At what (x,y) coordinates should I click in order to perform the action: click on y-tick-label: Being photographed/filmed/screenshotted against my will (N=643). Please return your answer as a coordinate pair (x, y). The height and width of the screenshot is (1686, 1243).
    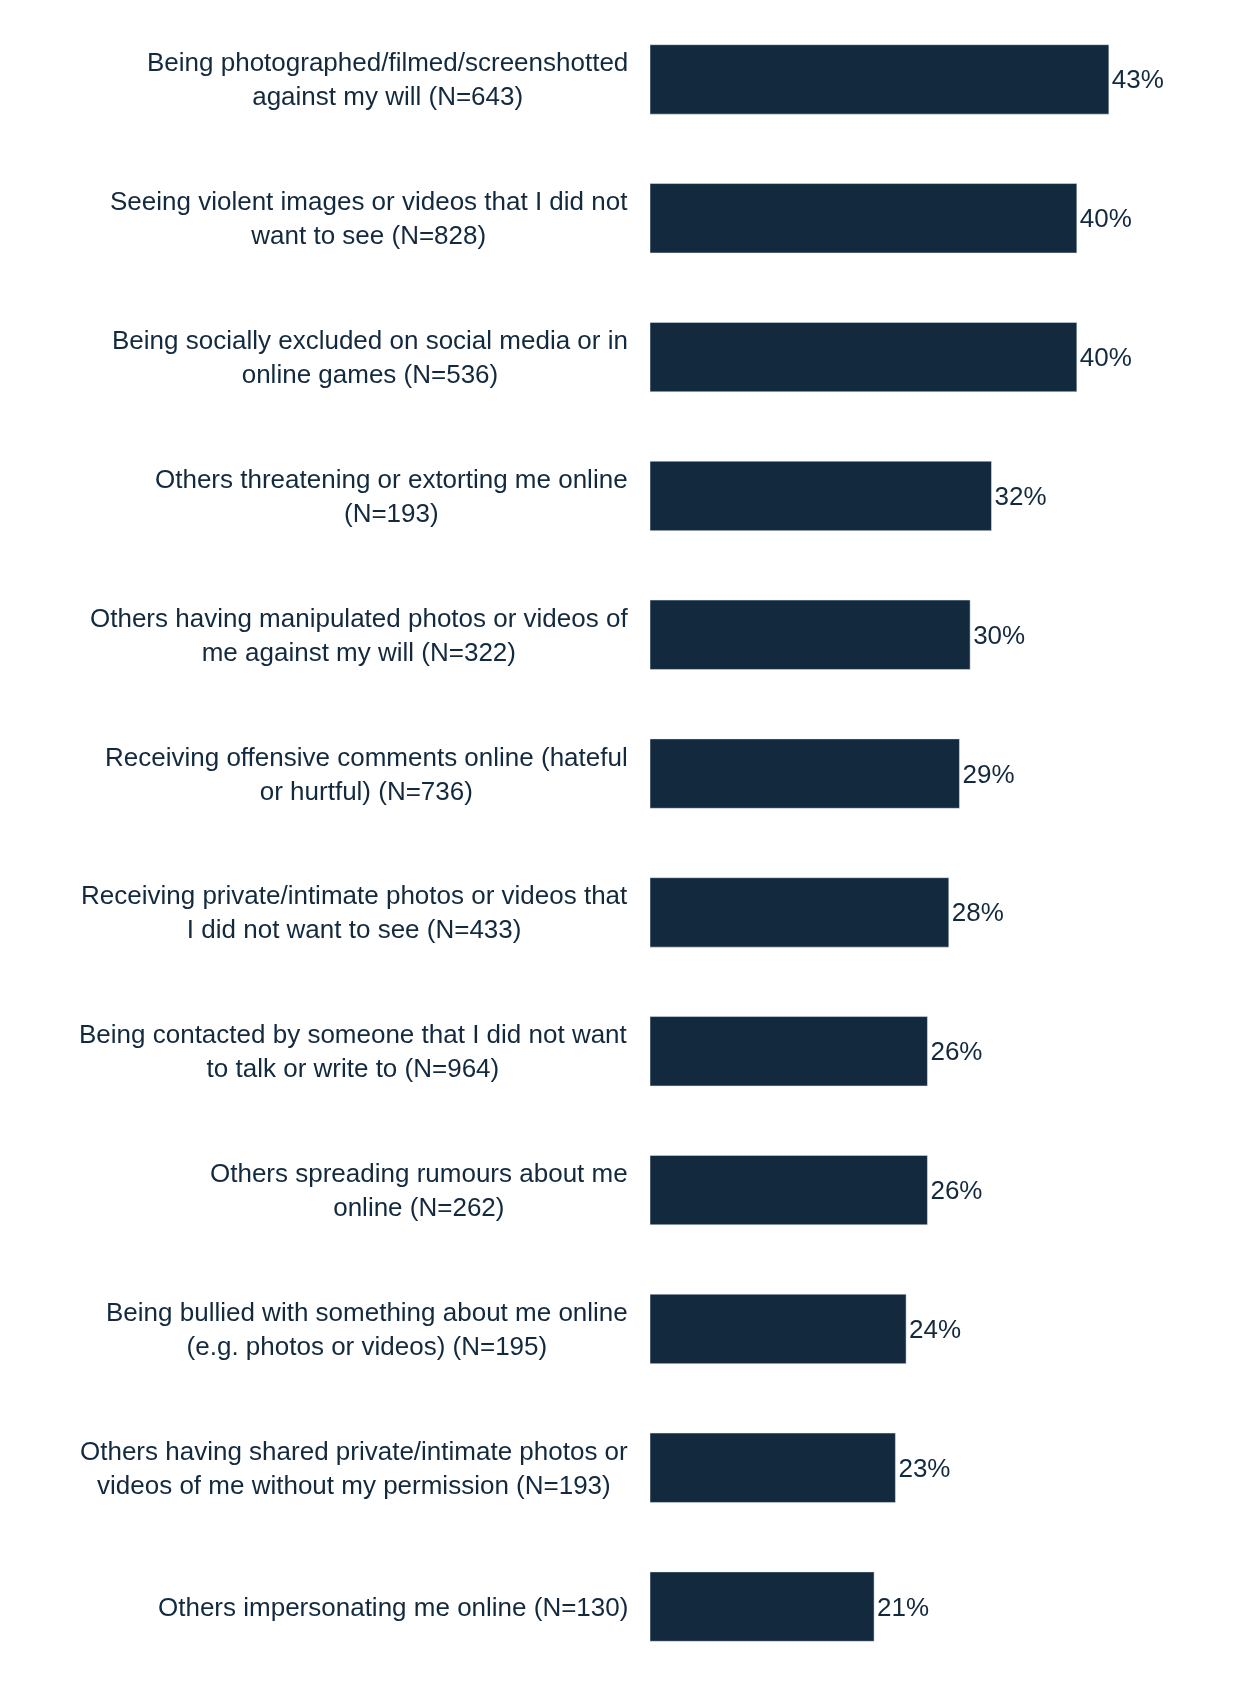
    Looking at the image, I should click on (388, 79).